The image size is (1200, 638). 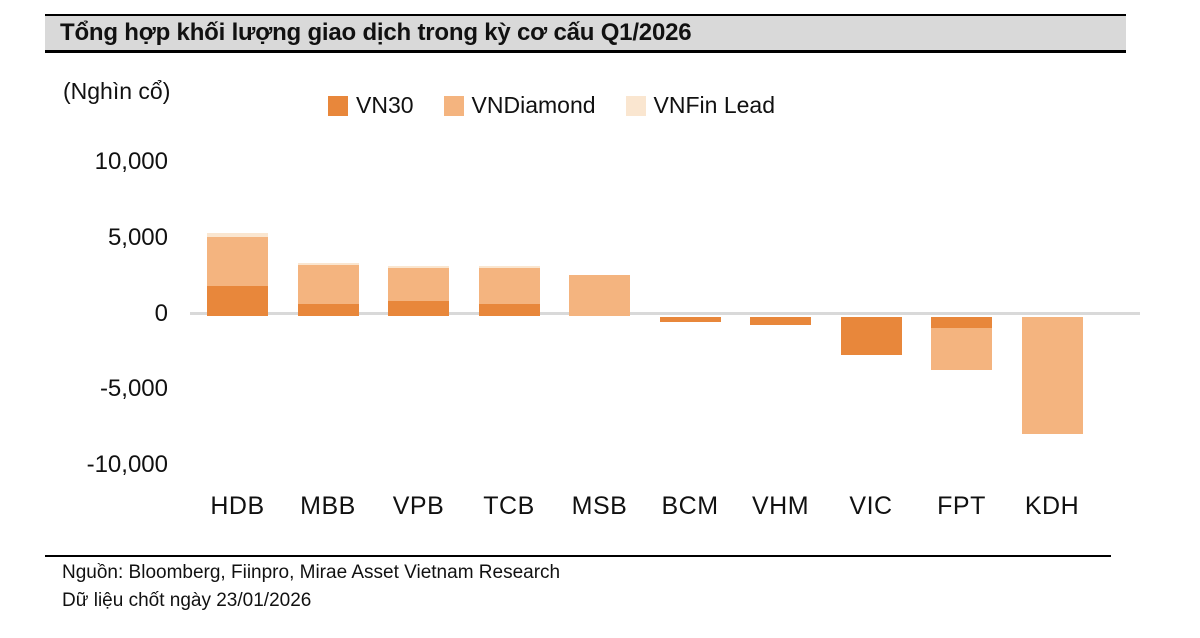 What do you see at coordinates (780, 506) in the screenshot?
I see `x-axis-label-vhm: VHM` at bounding box center [780, 506].